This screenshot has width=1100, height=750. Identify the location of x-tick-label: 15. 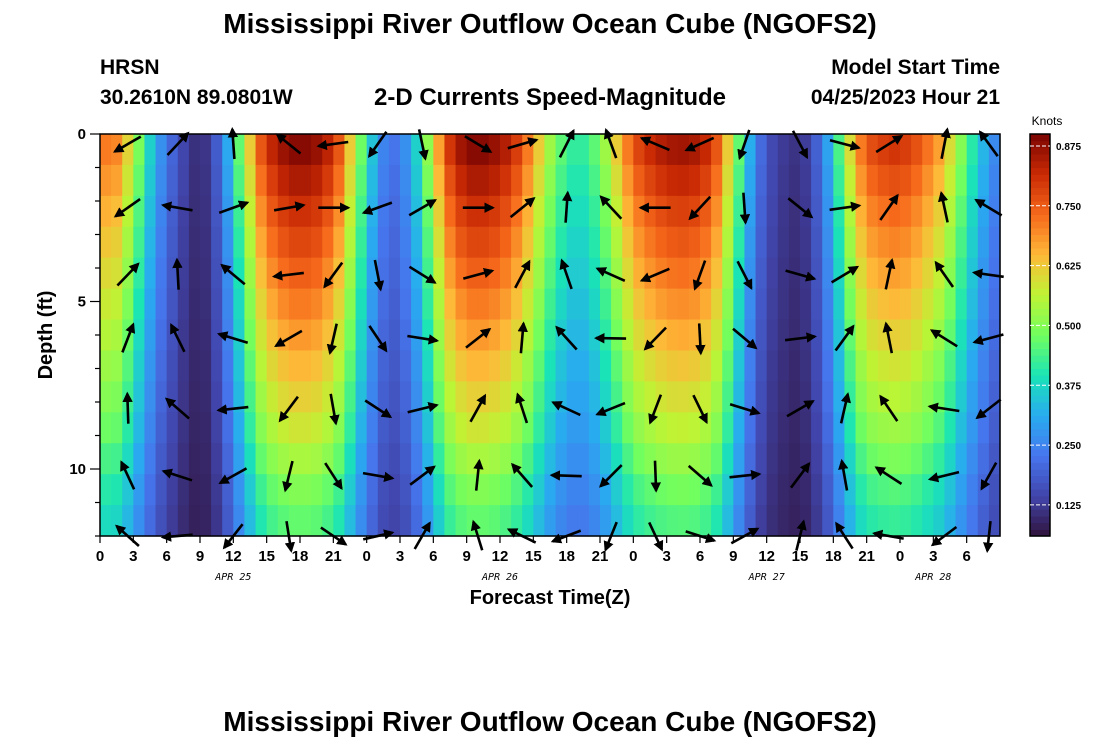
(266, 556).